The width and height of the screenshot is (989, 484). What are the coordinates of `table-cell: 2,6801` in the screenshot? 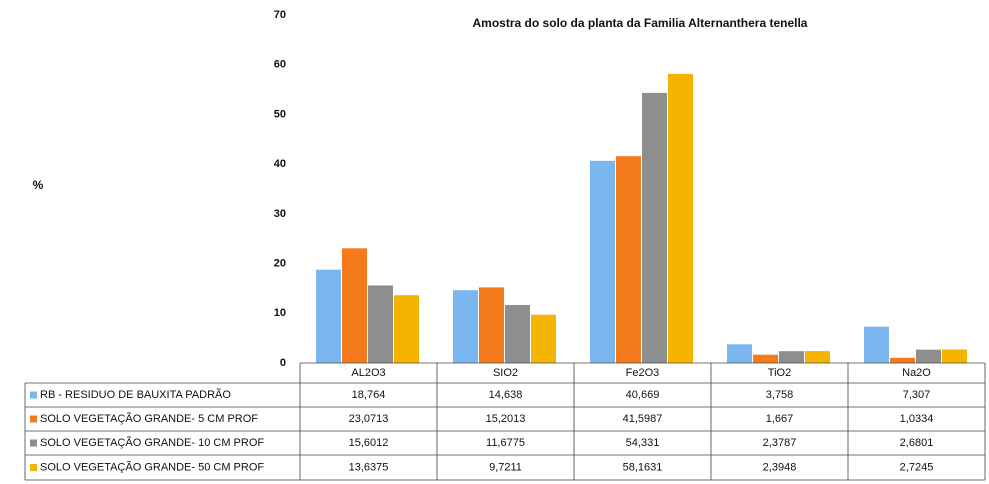 It's located at (917, 443).